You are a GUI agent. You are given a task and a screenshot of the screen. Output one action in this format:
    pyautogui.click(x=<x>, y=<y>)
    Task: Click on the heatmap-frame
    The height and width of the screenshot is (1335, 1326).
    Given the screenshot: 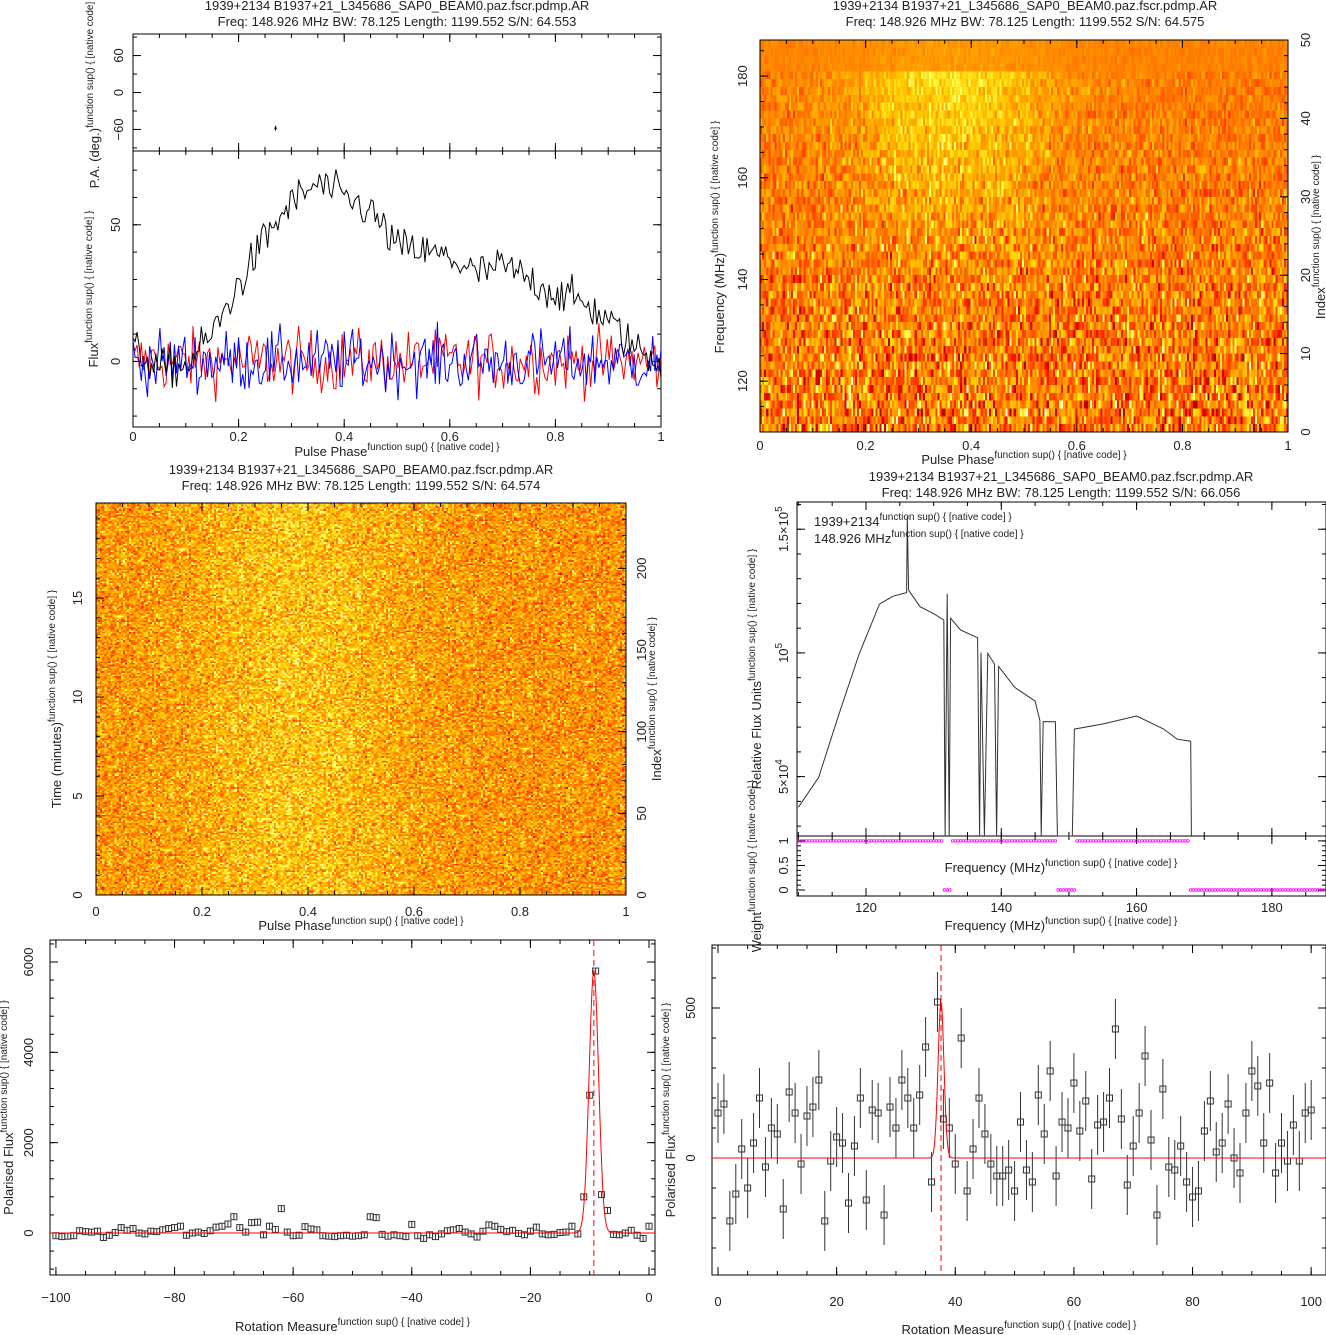 What is the action you would take?
    pyautogui.click(x=1024, y=236)
    